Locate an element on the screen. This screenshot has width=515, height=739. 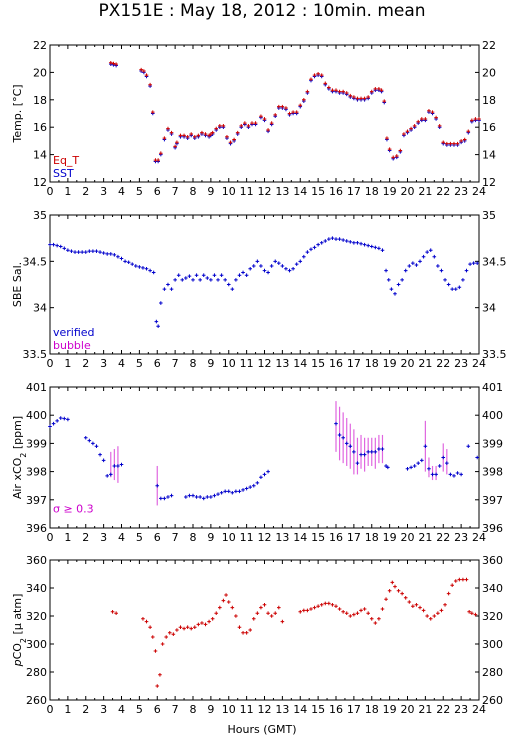
x-tick-label: 1 is located at coordinates (67, 537).